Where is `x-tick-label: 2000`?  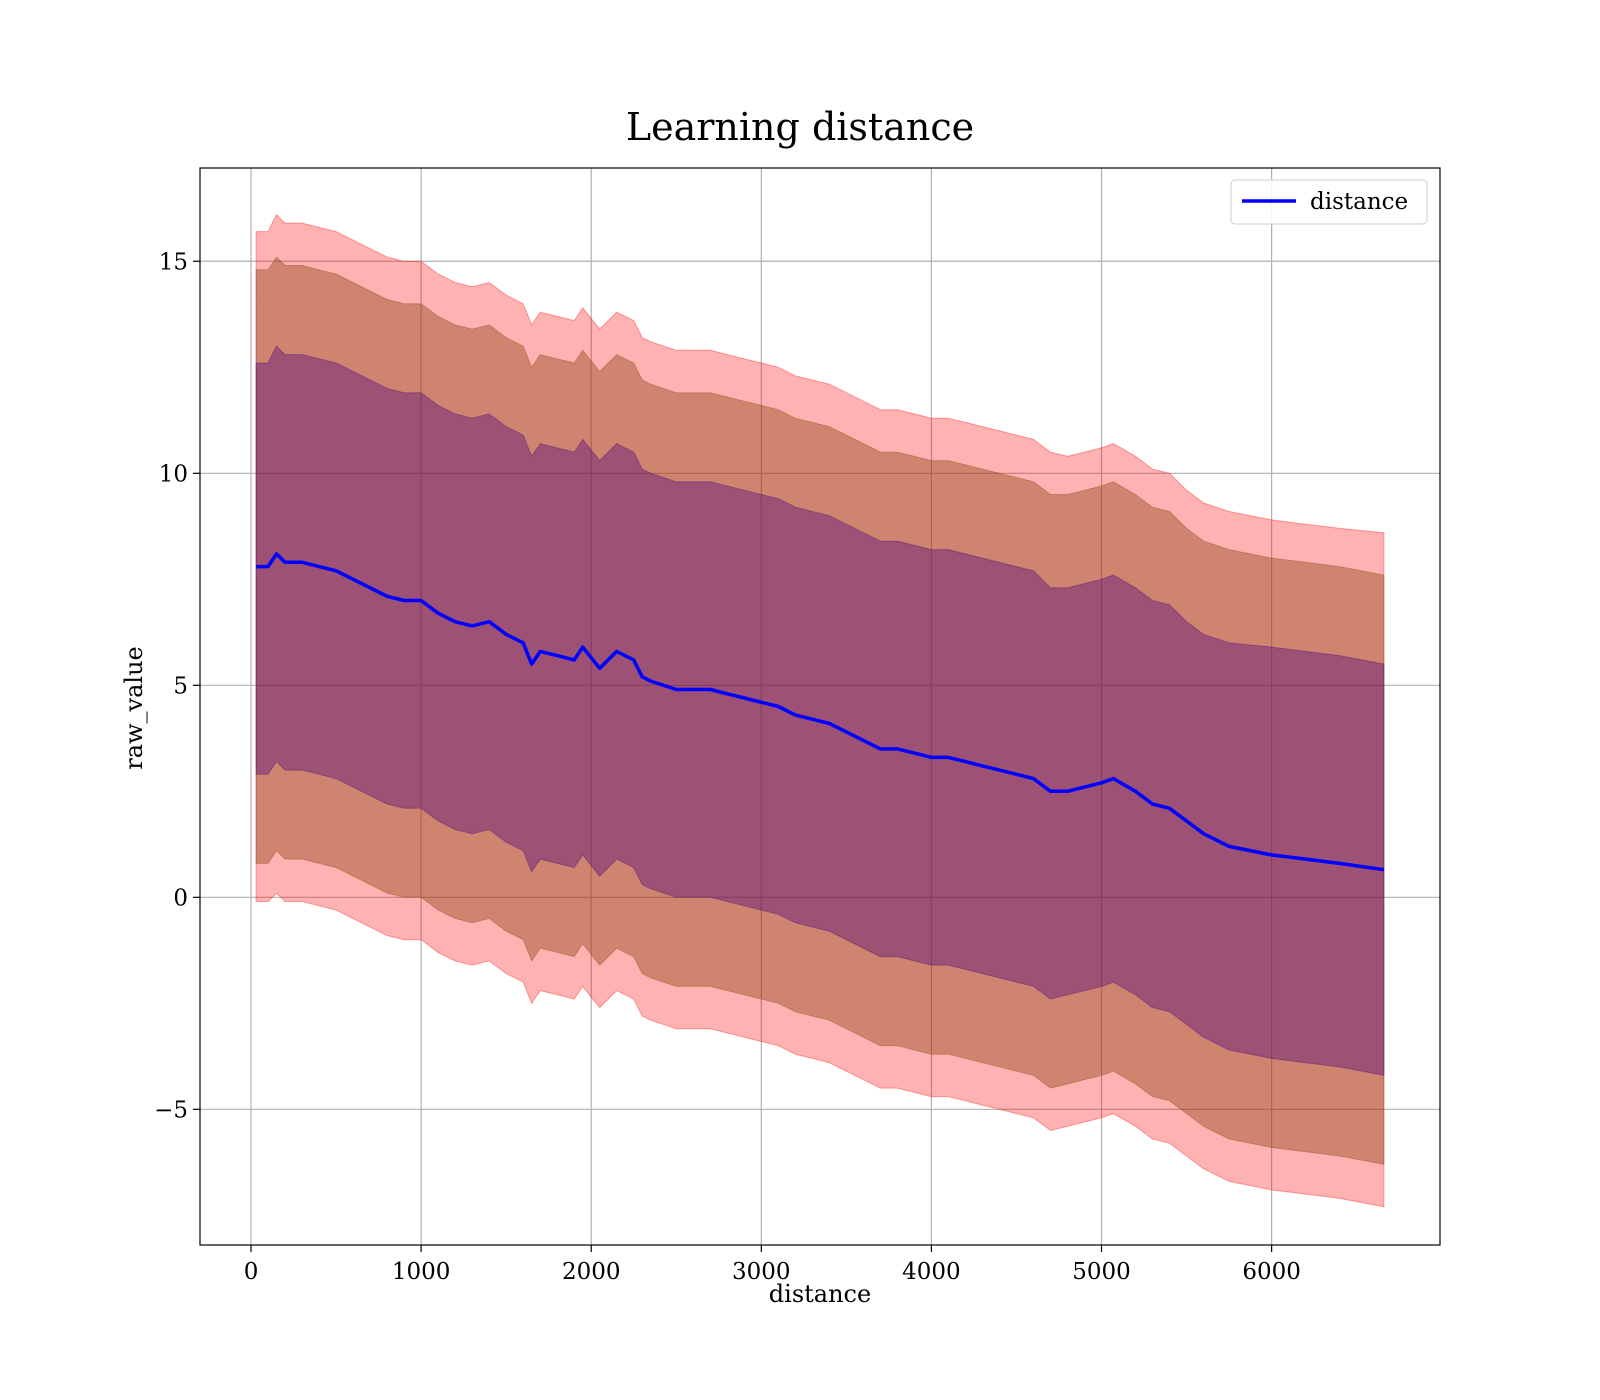 x-tick-label: 2000 is located at coordinates (591, 1272).